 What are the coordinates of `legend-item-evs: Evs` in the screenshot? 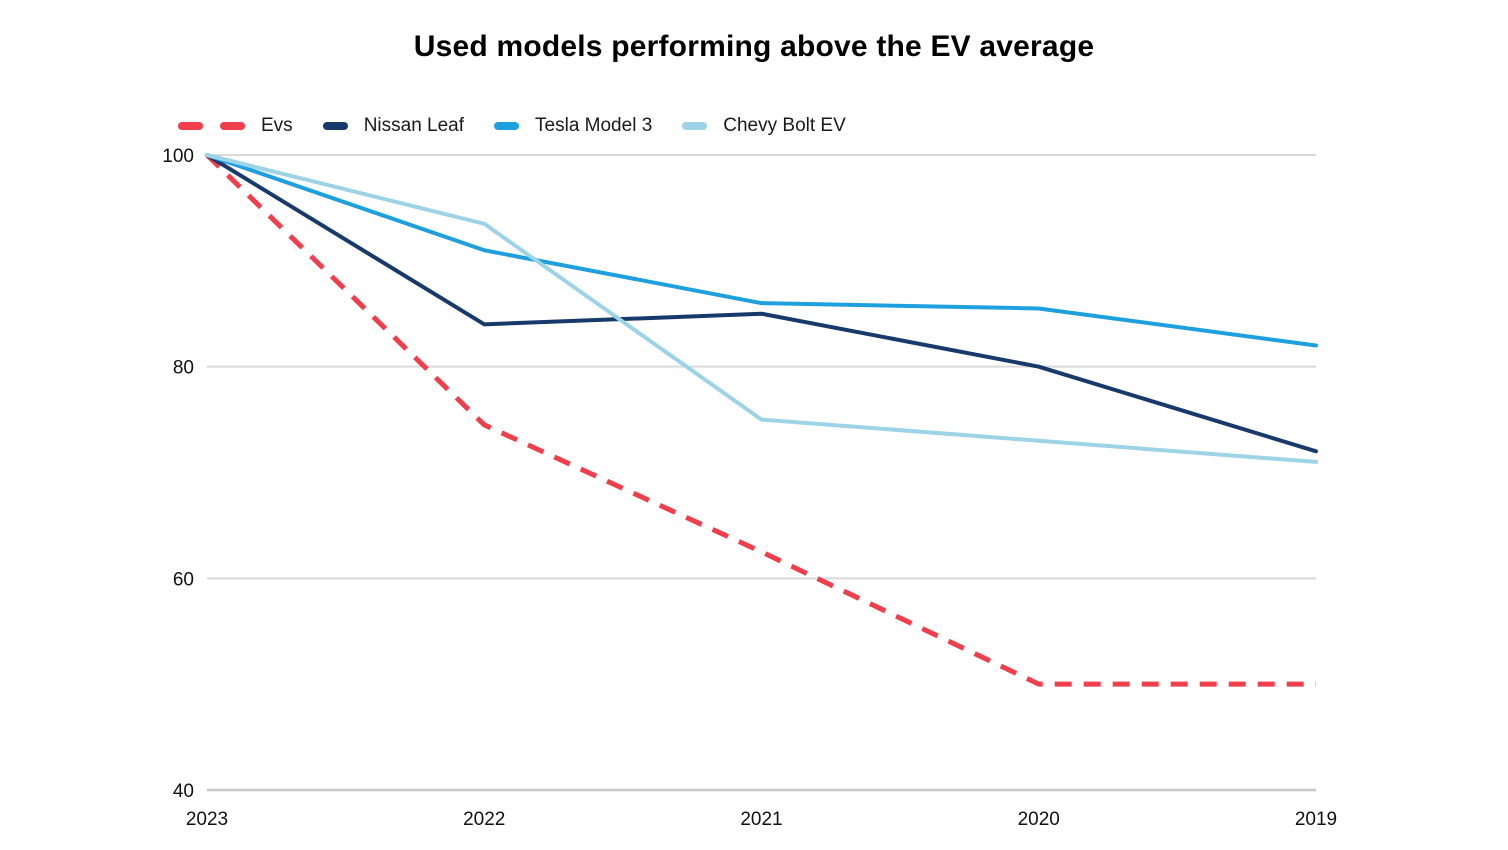 It's located at (235, 126).